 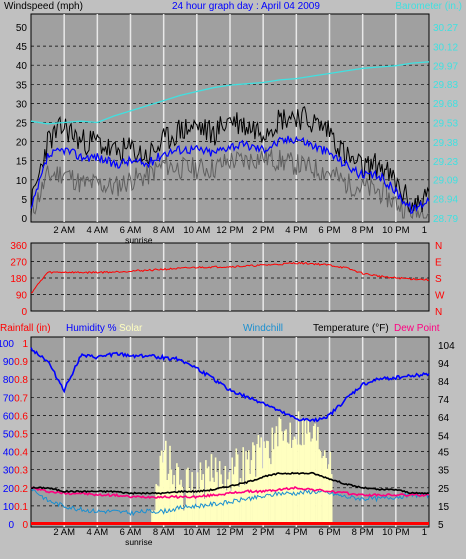 I want to click on wind-average-line, so click(x=230, y=175).